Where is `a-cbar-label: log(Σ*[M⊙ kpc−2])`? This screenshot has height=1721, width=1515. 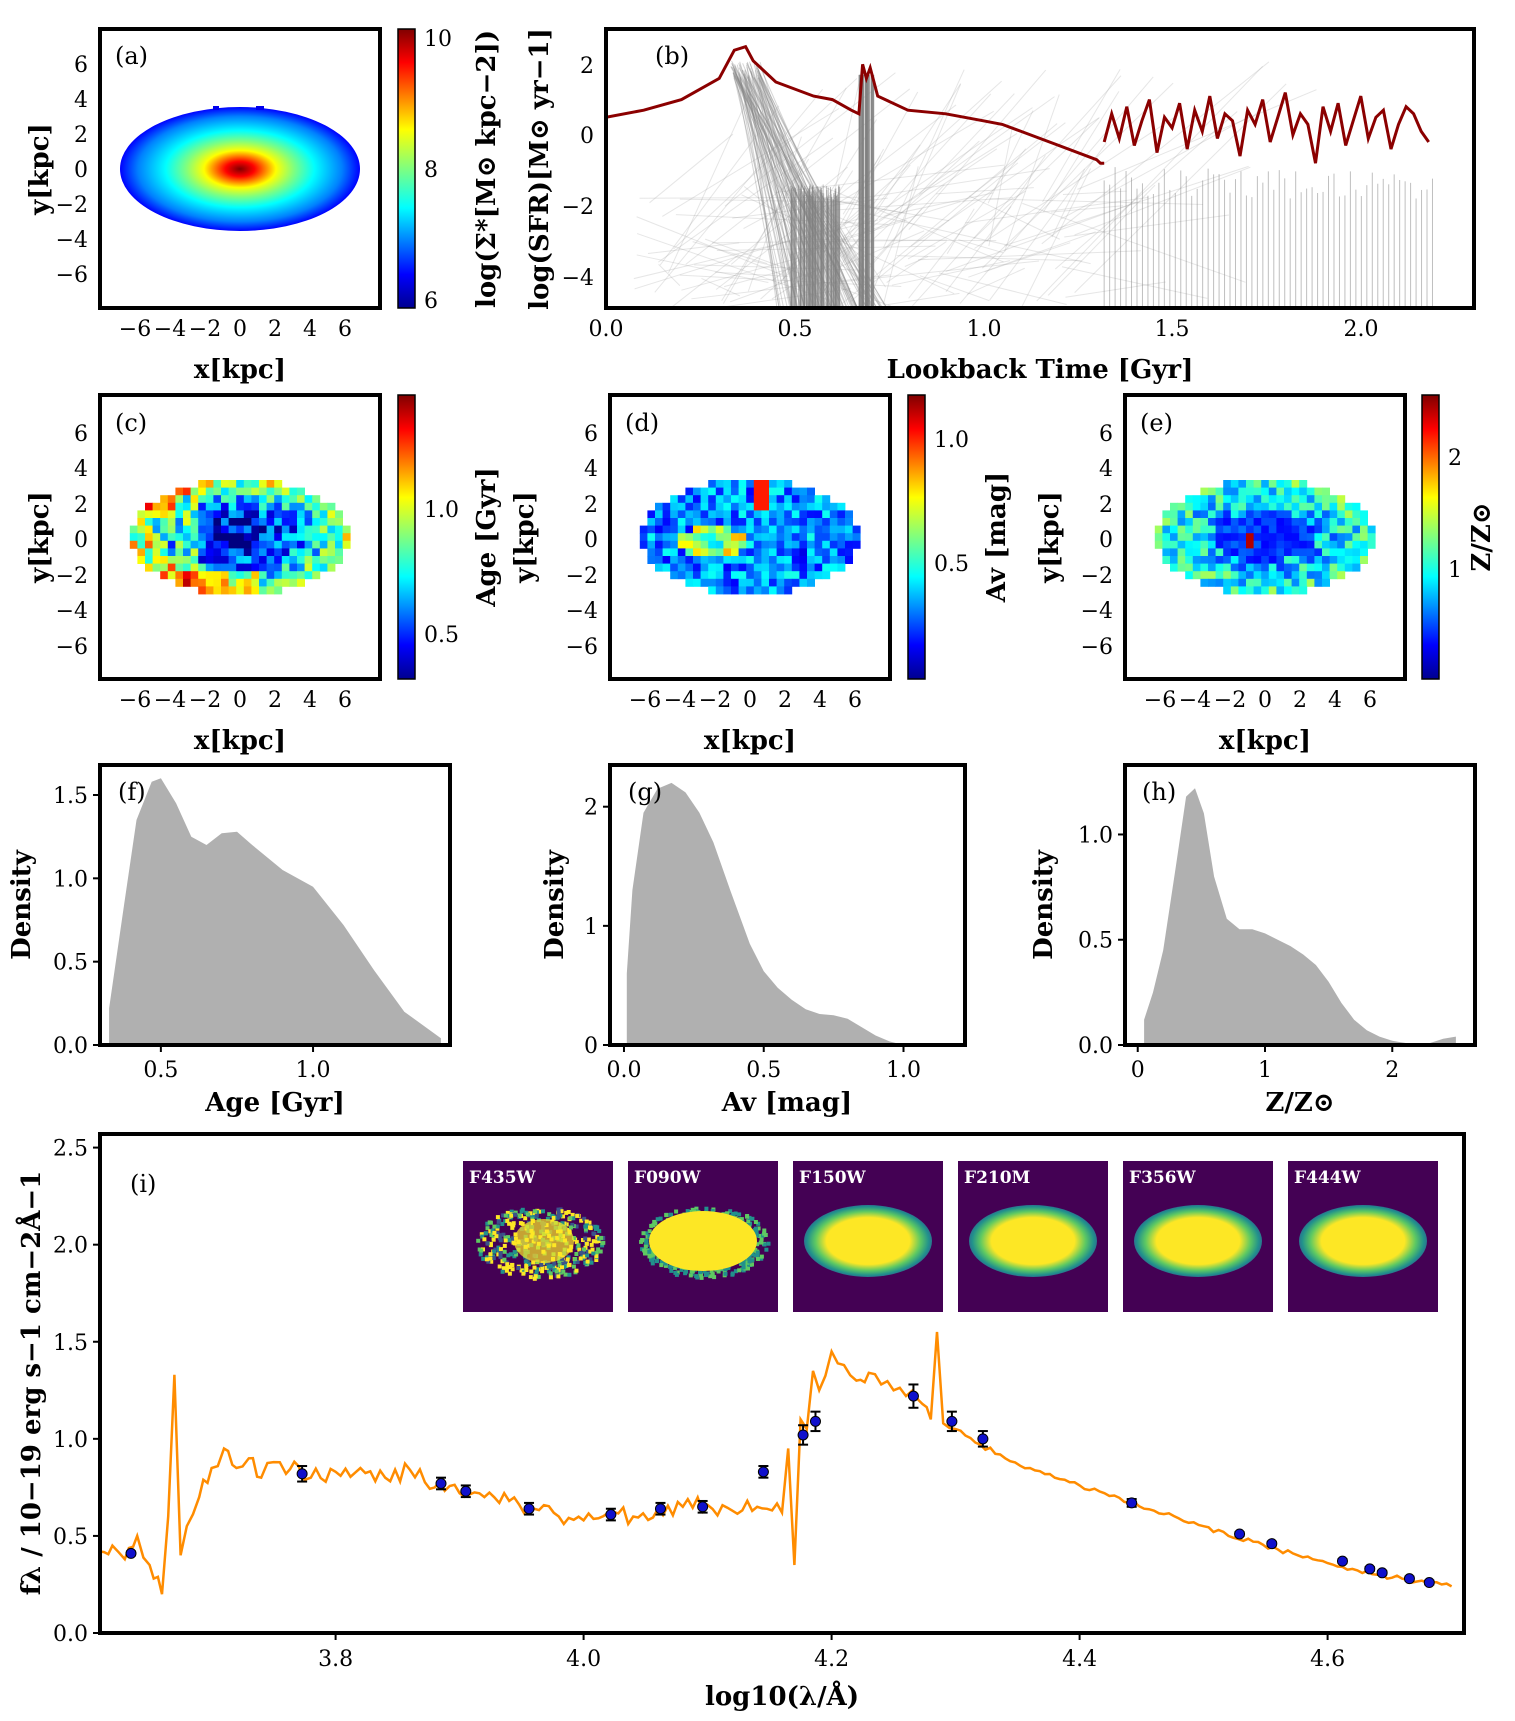
a-cbar-label: log(Σ*[M⊙ kpc−2]) is located at coordinates (487, 169).